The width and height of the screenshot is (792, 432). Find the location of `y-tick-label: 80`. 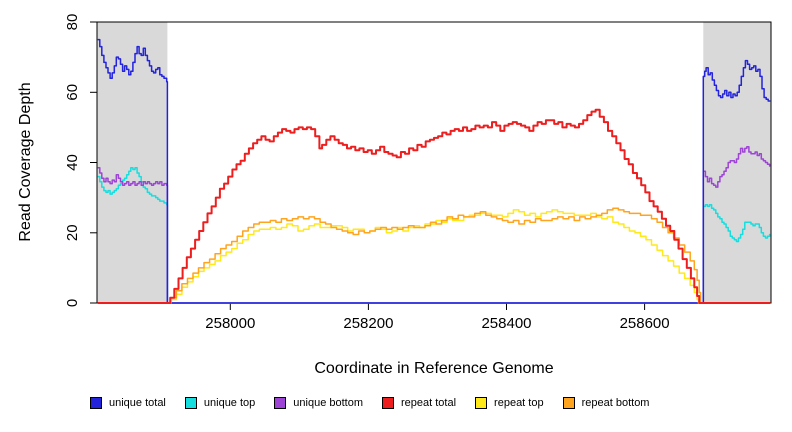

y-tick-label: 80 is located at coordinates (72, 22).